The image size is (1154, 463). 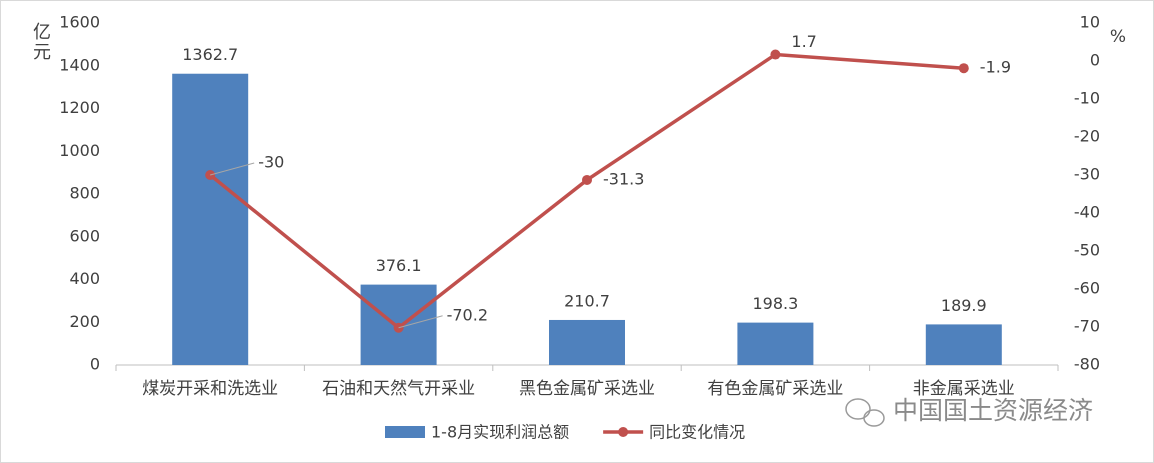 What do you see at coordinates (79, 107) in the screenshot?
I see `y-tick-label: 1200` at bounding box center [79, 107].